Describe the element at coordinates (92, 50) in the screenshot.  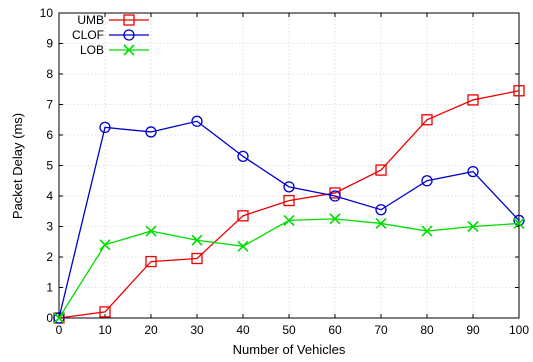
I see `legend-label-lob: LOB` at that location.